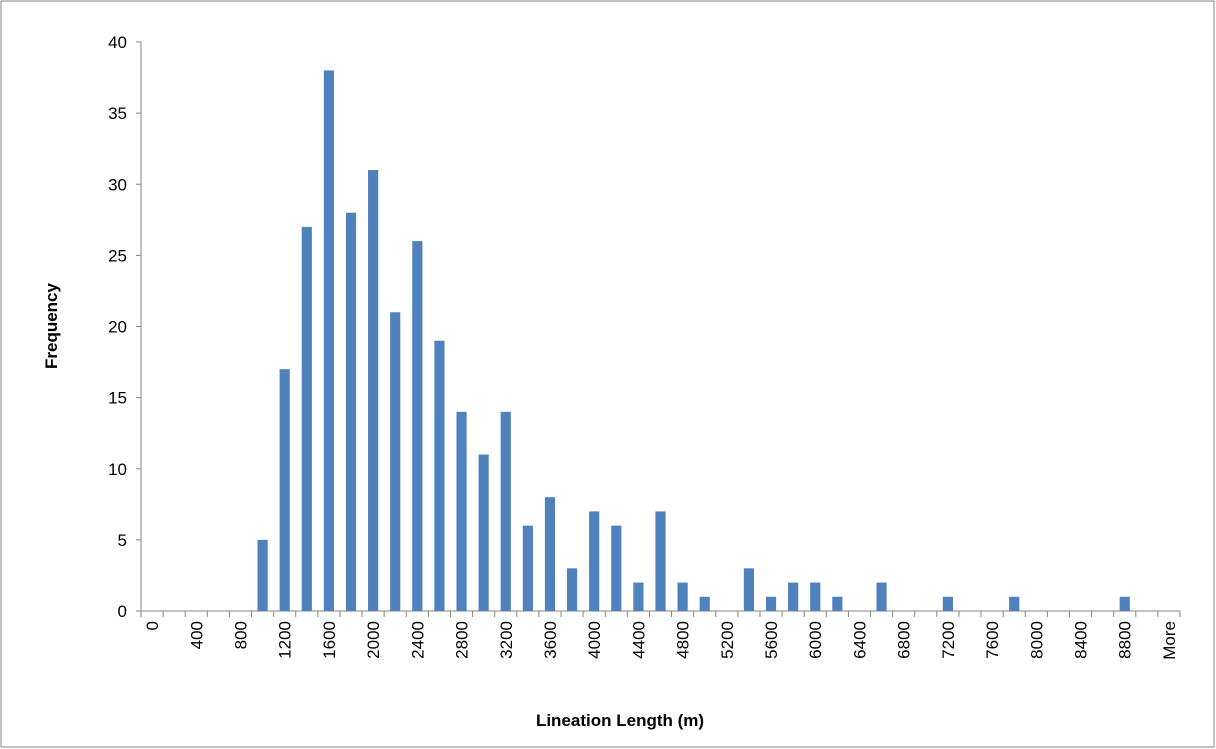 The width and height of the screenshot is (1216, 749). Describe the element at coordinates (117, 398) in the screenshot. I see `y-tick-label: 15` at that location.